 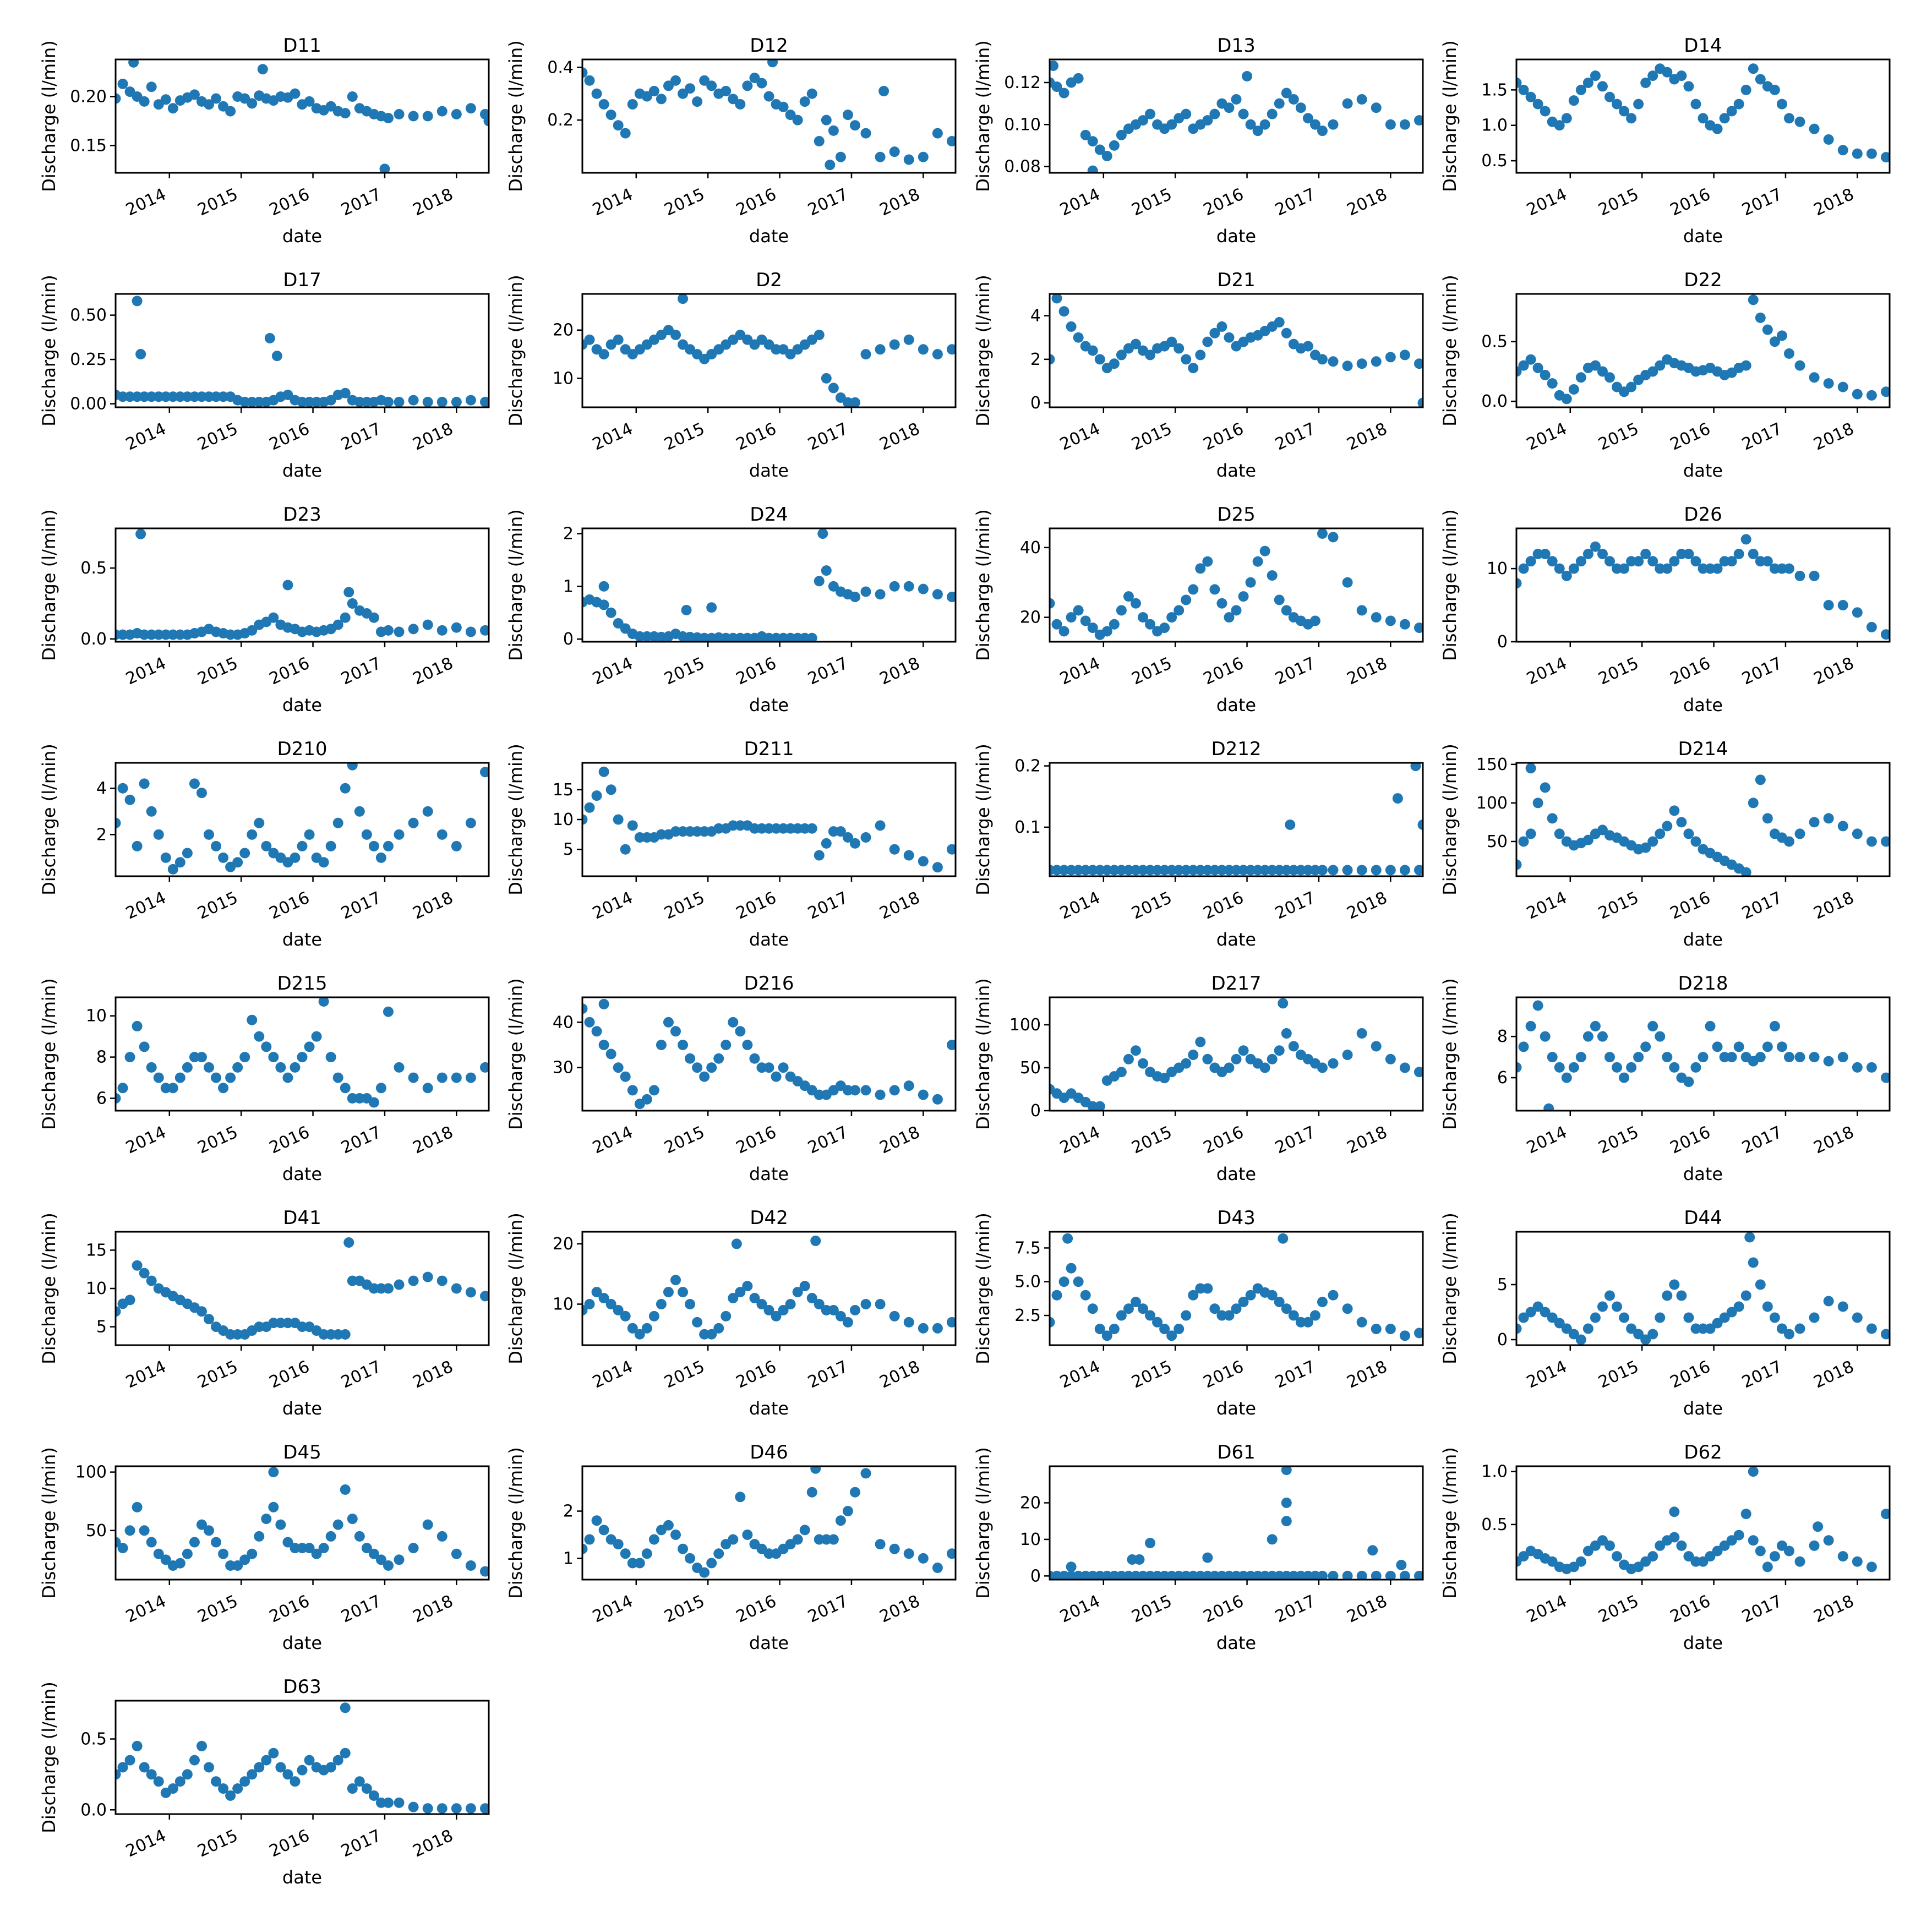 What do you see at coordinates (1023, 167) in the screenshot?
I see `y-tick-label: 0.08` at bounding box center [1023, 167].